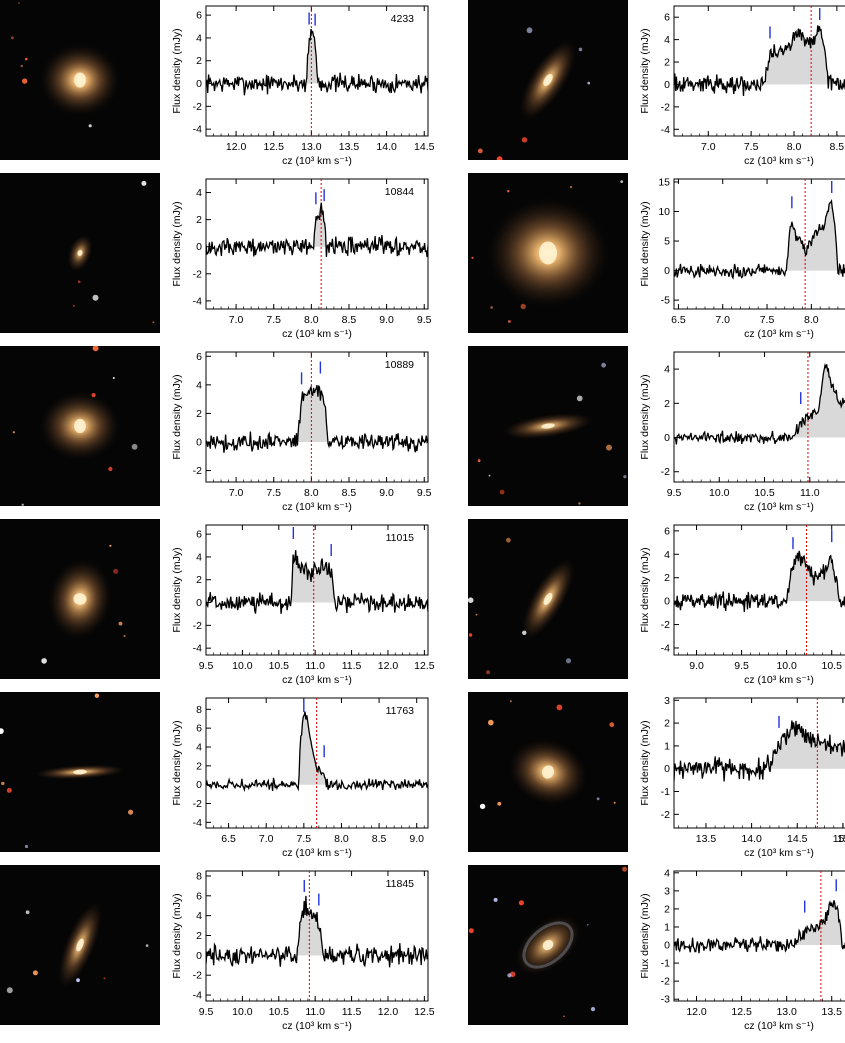 The height and width of the screenshot is (1043, 845). What do you see at coordinates (400, 538) in the screenshot?
I see `galaxy-id-label: 11015` at bounding box center [400, 538].